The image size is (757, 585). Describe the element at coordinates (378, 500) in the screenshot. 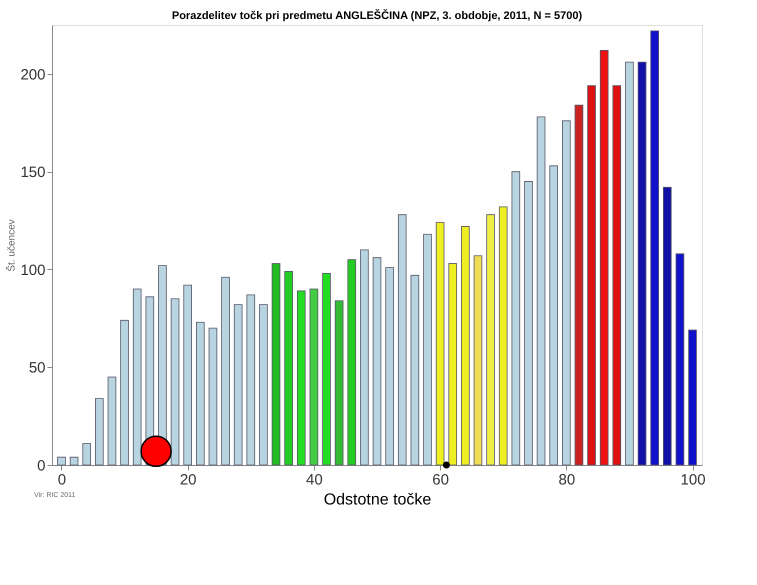

I see `x-axis-title: Odstotne točke` at that location.